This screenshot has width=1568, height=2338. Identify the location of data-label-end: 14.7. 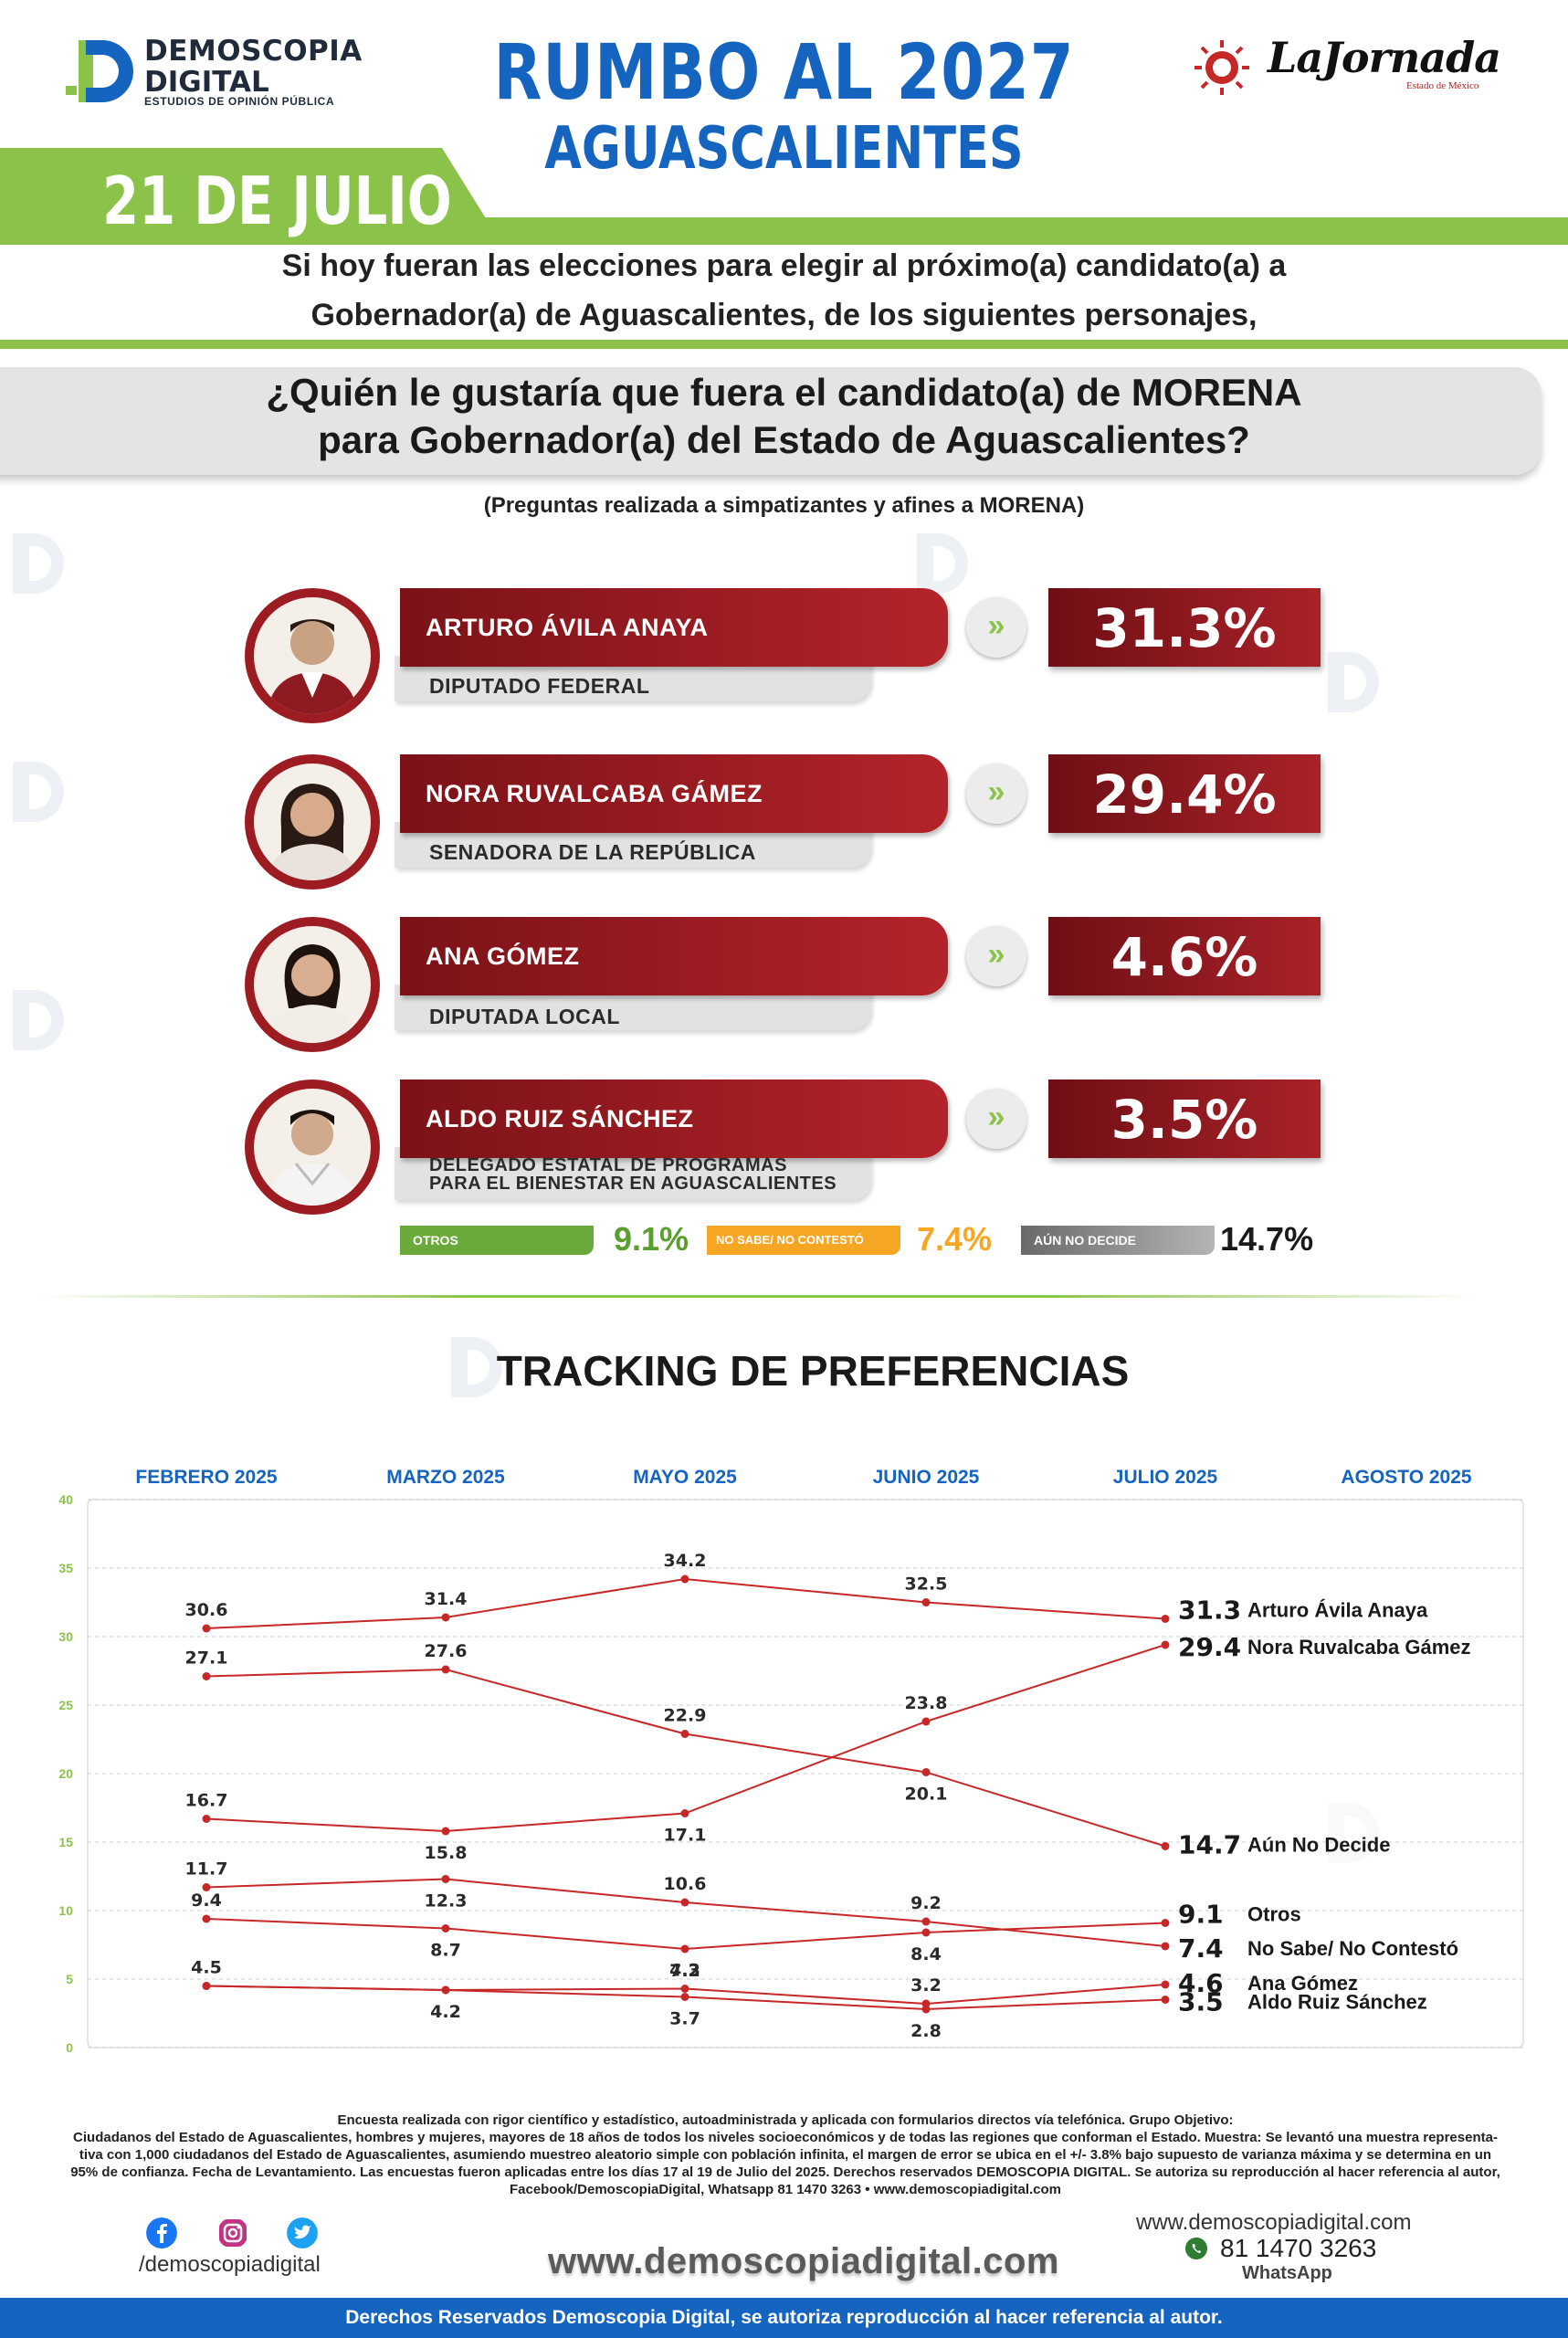
(1209, 1845).